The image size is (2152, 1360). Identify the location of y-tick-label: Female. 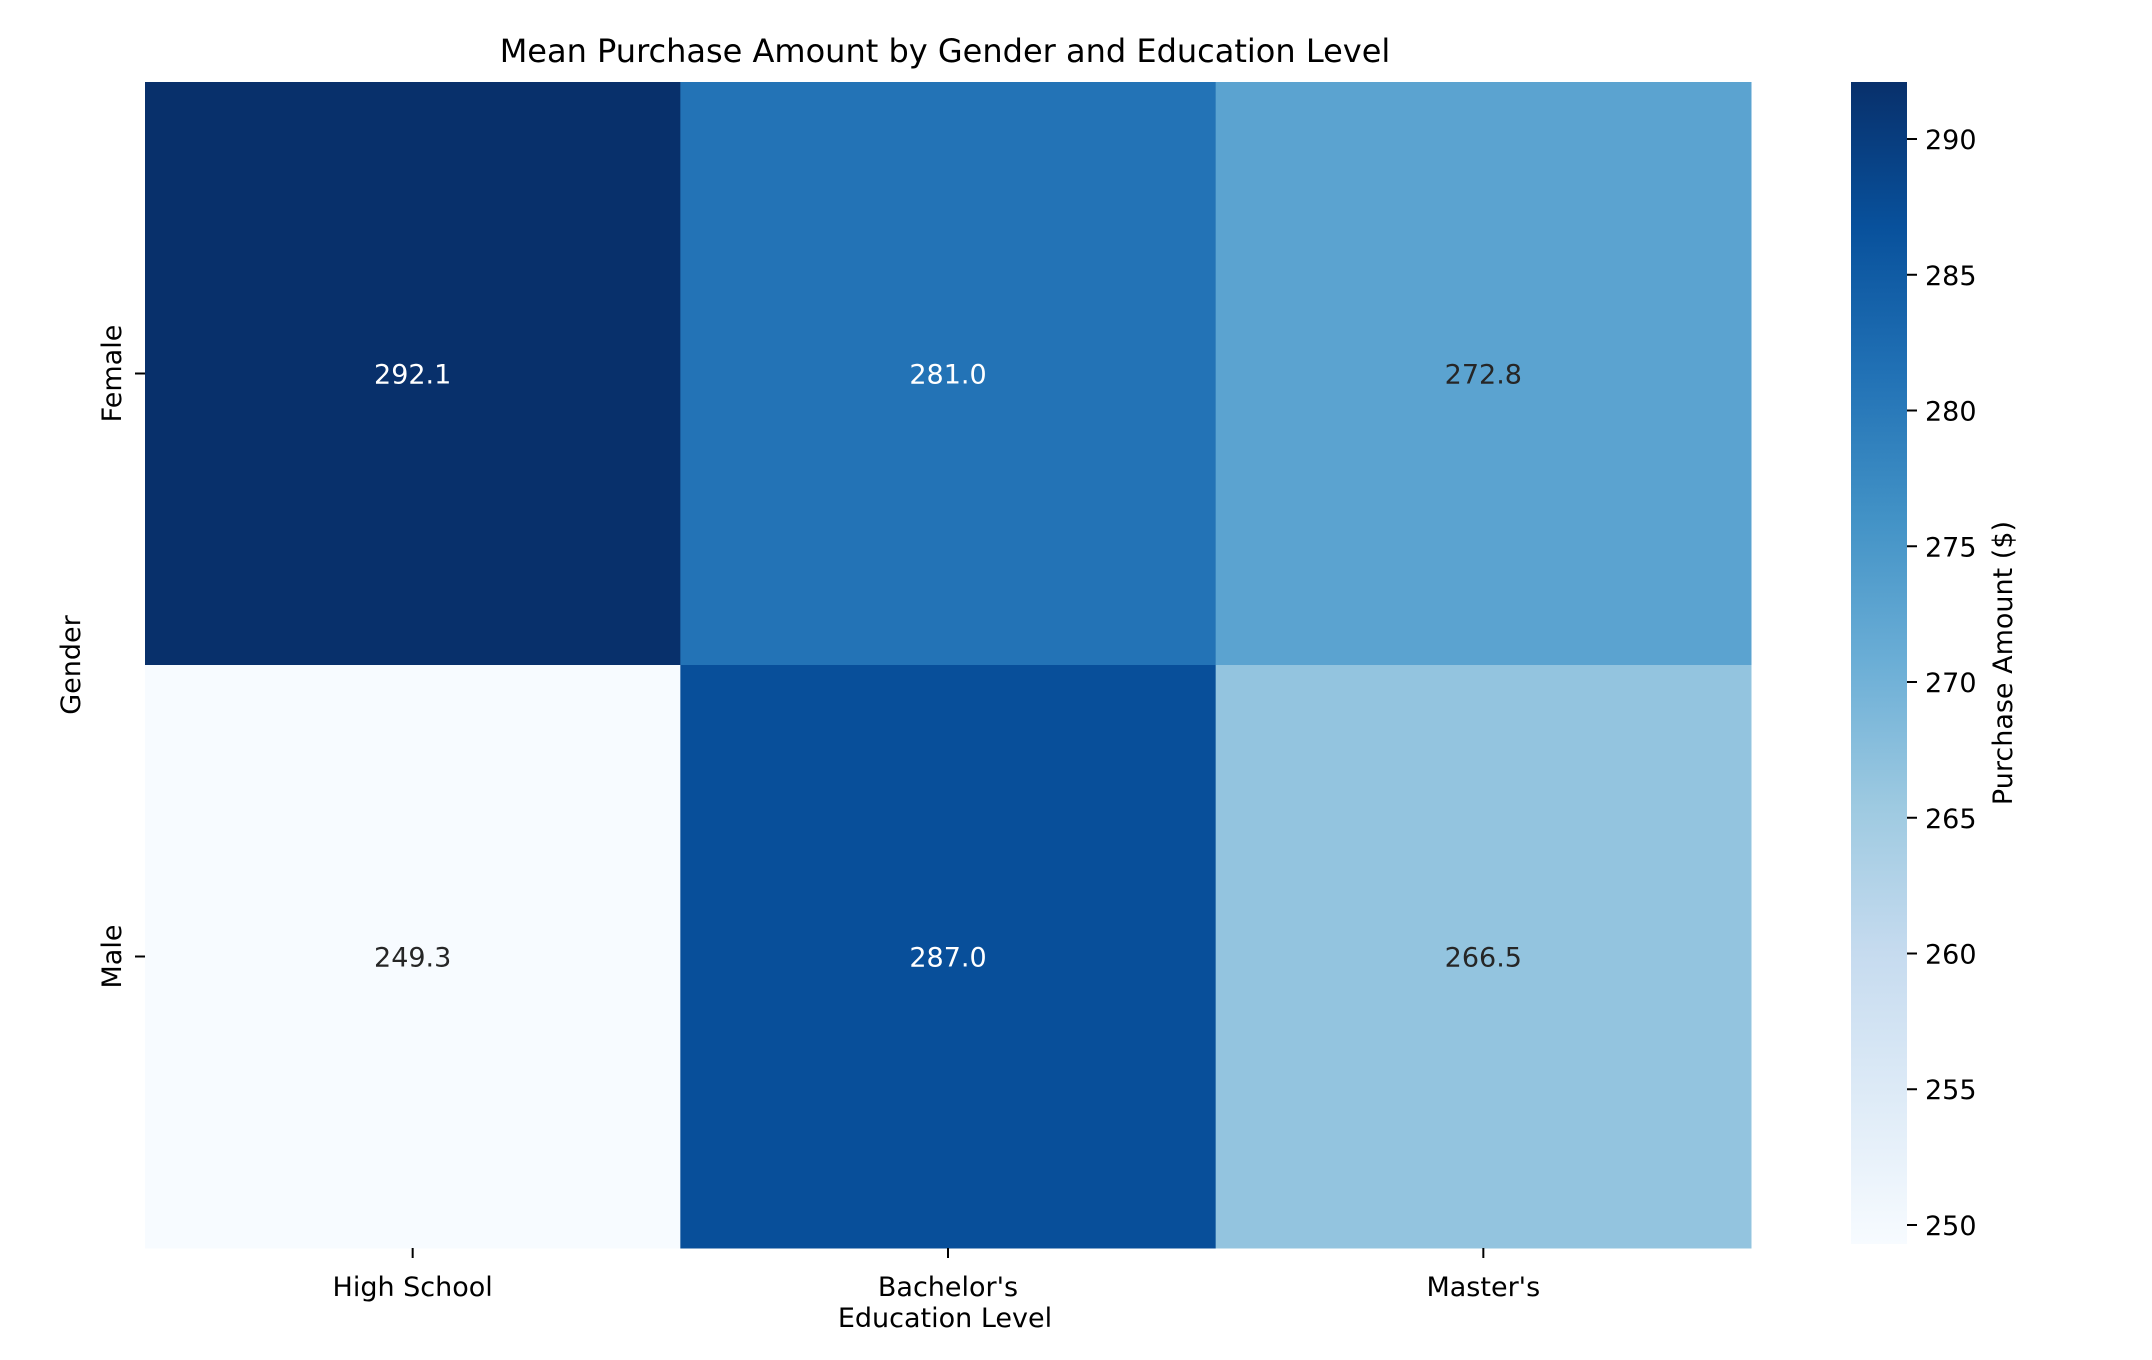
(112, 374).